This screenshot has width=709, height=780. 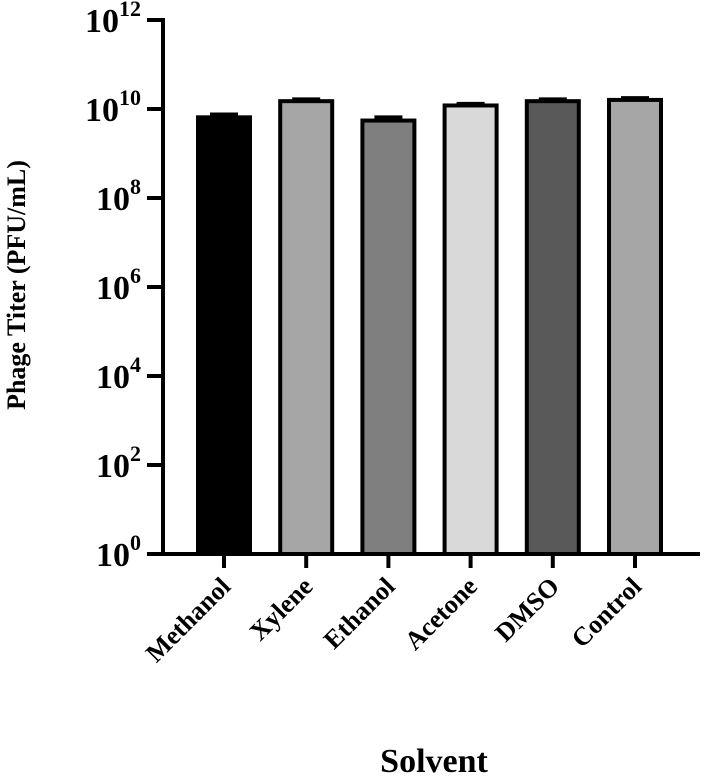 What do you see at coordinates (434, 761) in the screenshot?
I see `x-axis-title: Solvent` at bounding box center [434, 761].